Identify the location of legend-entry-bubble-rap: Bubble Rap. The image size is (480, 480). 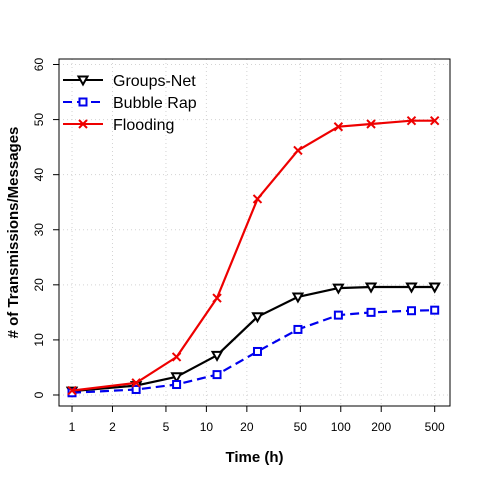
(130, 103).